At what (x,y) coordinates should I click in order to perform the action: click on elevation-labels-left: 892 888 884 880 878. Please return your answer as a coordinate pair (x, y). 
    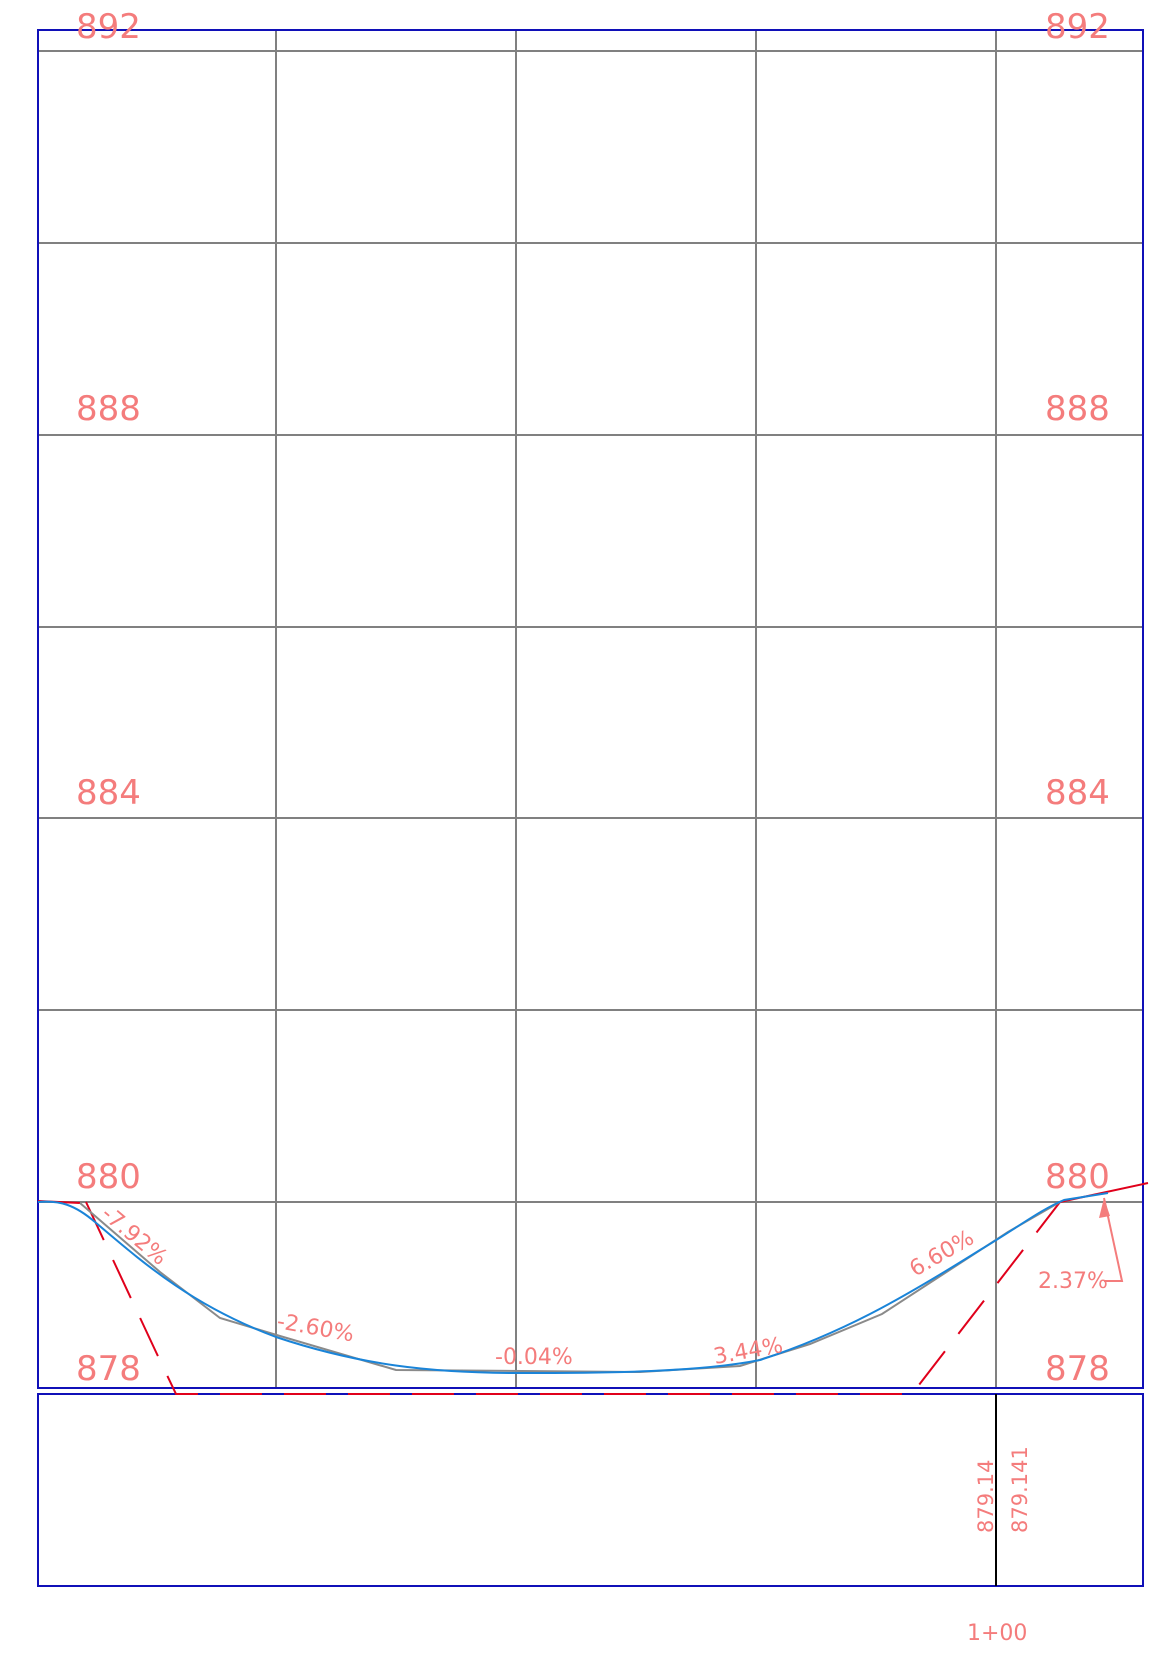
    Looking at the image, I should click on (108, 698).